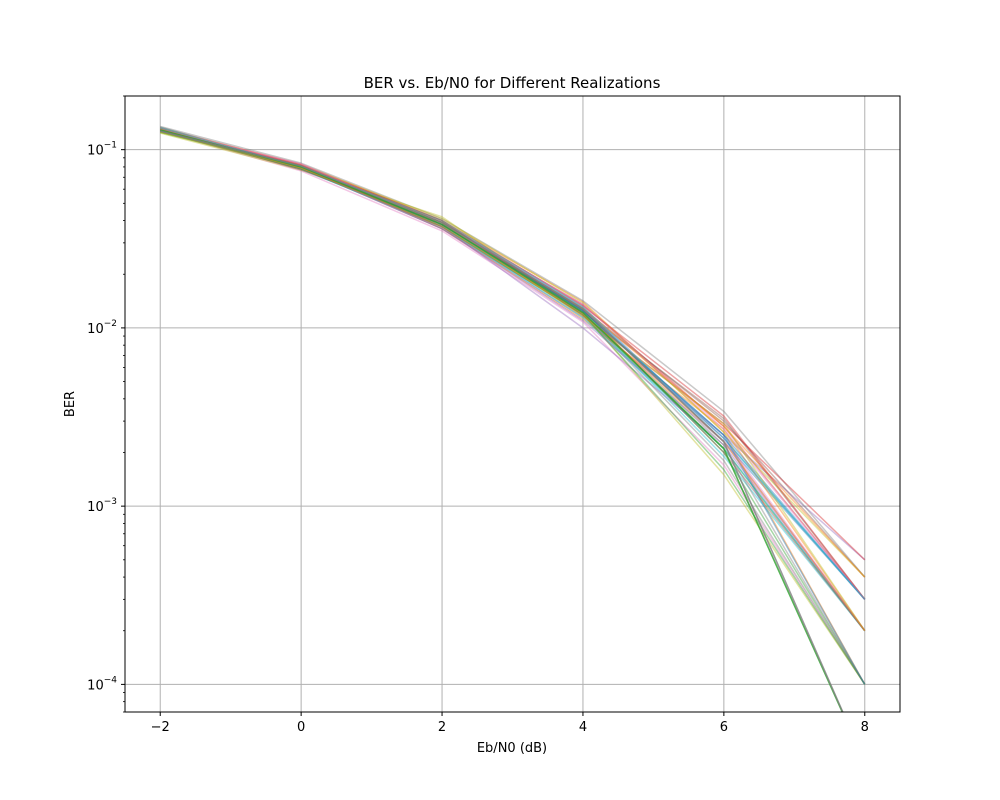 This screenshot has height=800, width=1000. Describe the element at coordinates (110, 502) in the screenshot. I see `y-tick-exponent: −3` at that location.